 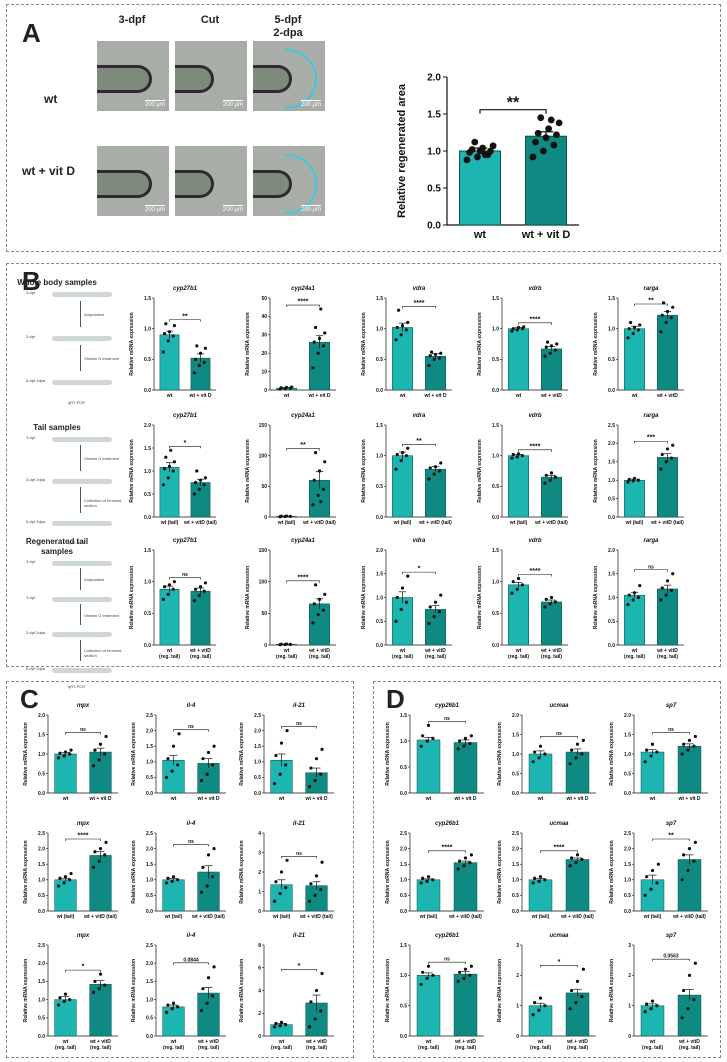 I want to click on schematic-stage-label: 5-dpf 2dpa, so click(x=36, y=380).